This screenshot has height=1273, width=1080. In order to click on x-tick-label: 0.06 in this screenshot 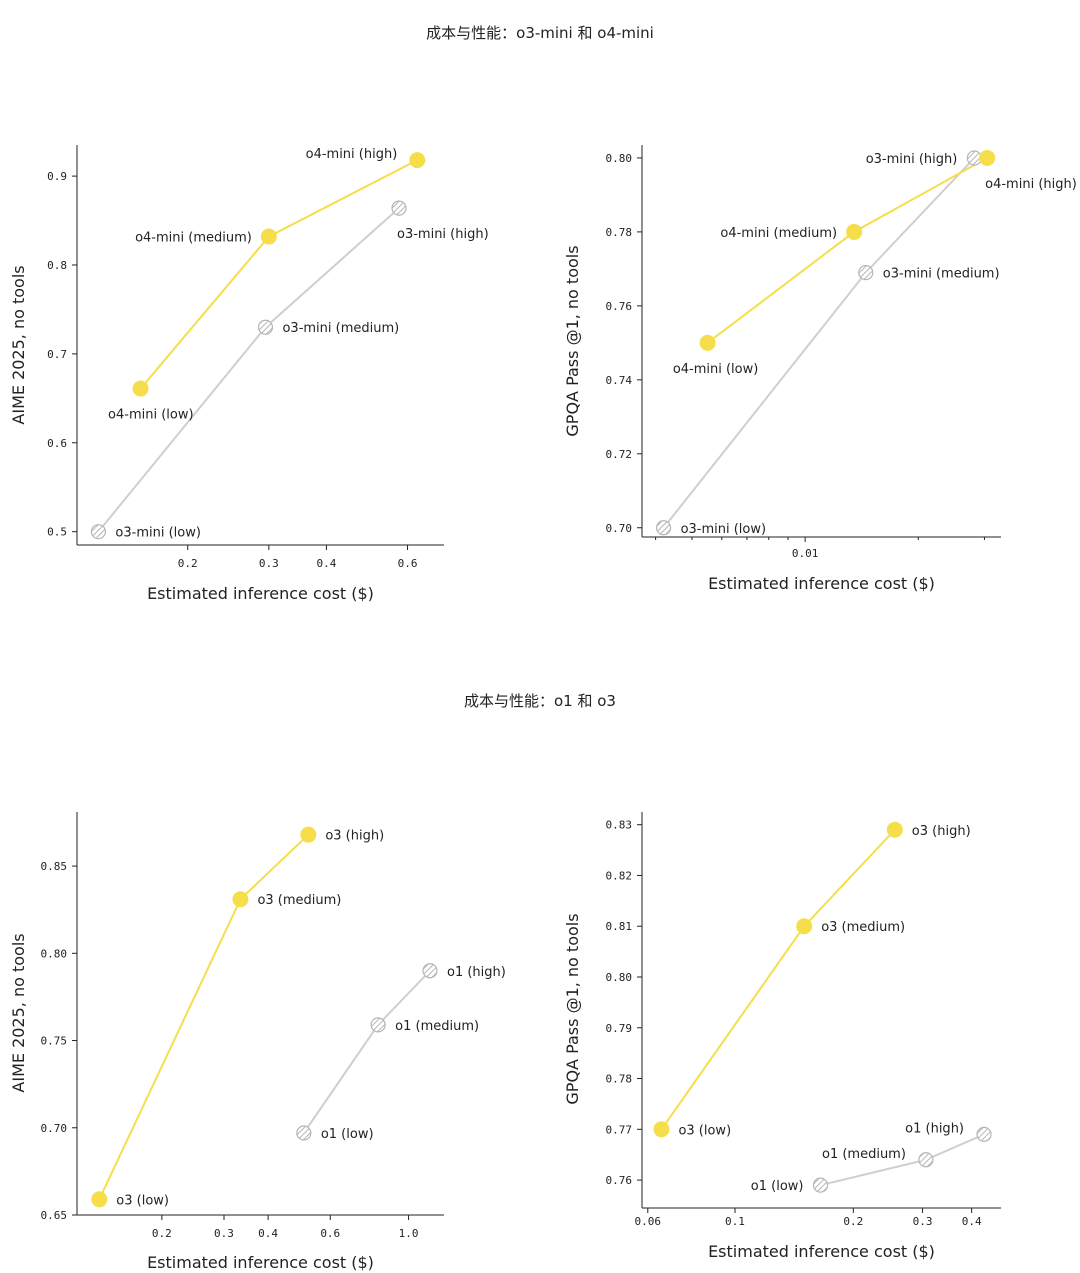, I will do `click(648, 1221)`.